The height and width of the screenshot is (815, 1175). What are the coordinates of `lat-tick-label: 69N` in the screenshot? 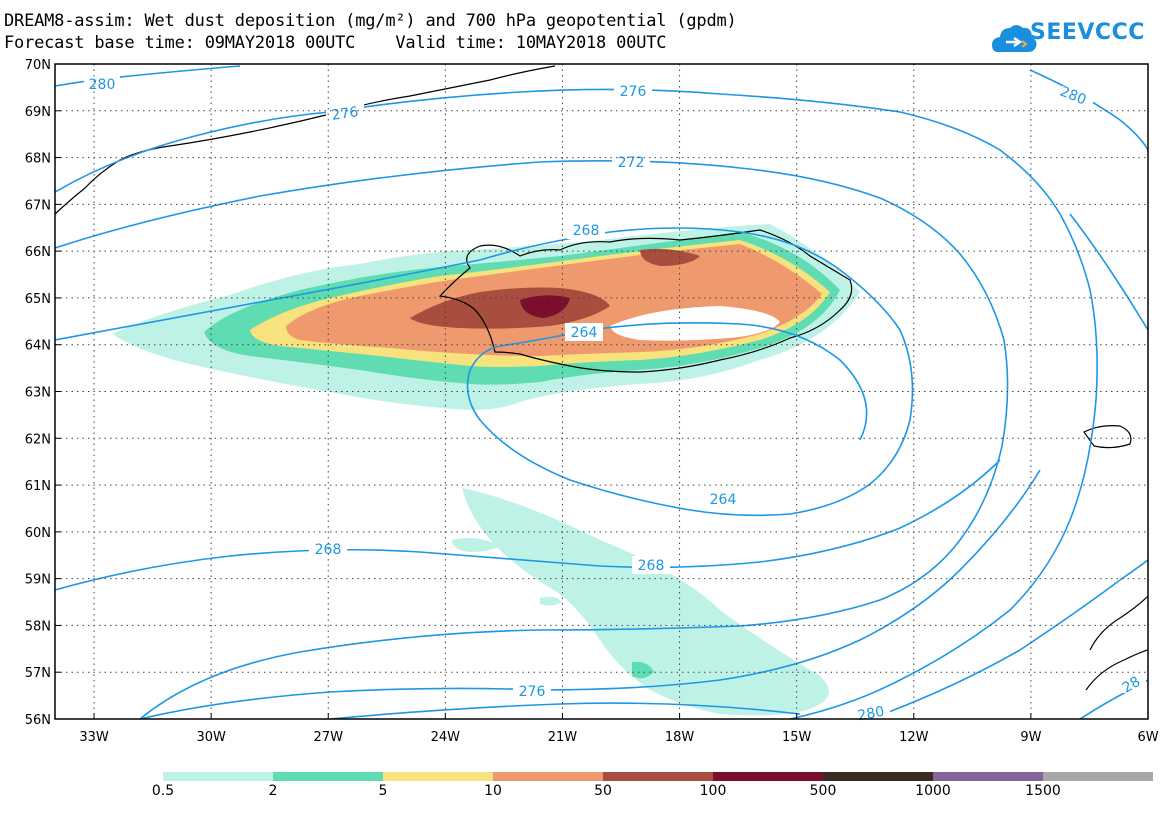 It's located at (38, 112).